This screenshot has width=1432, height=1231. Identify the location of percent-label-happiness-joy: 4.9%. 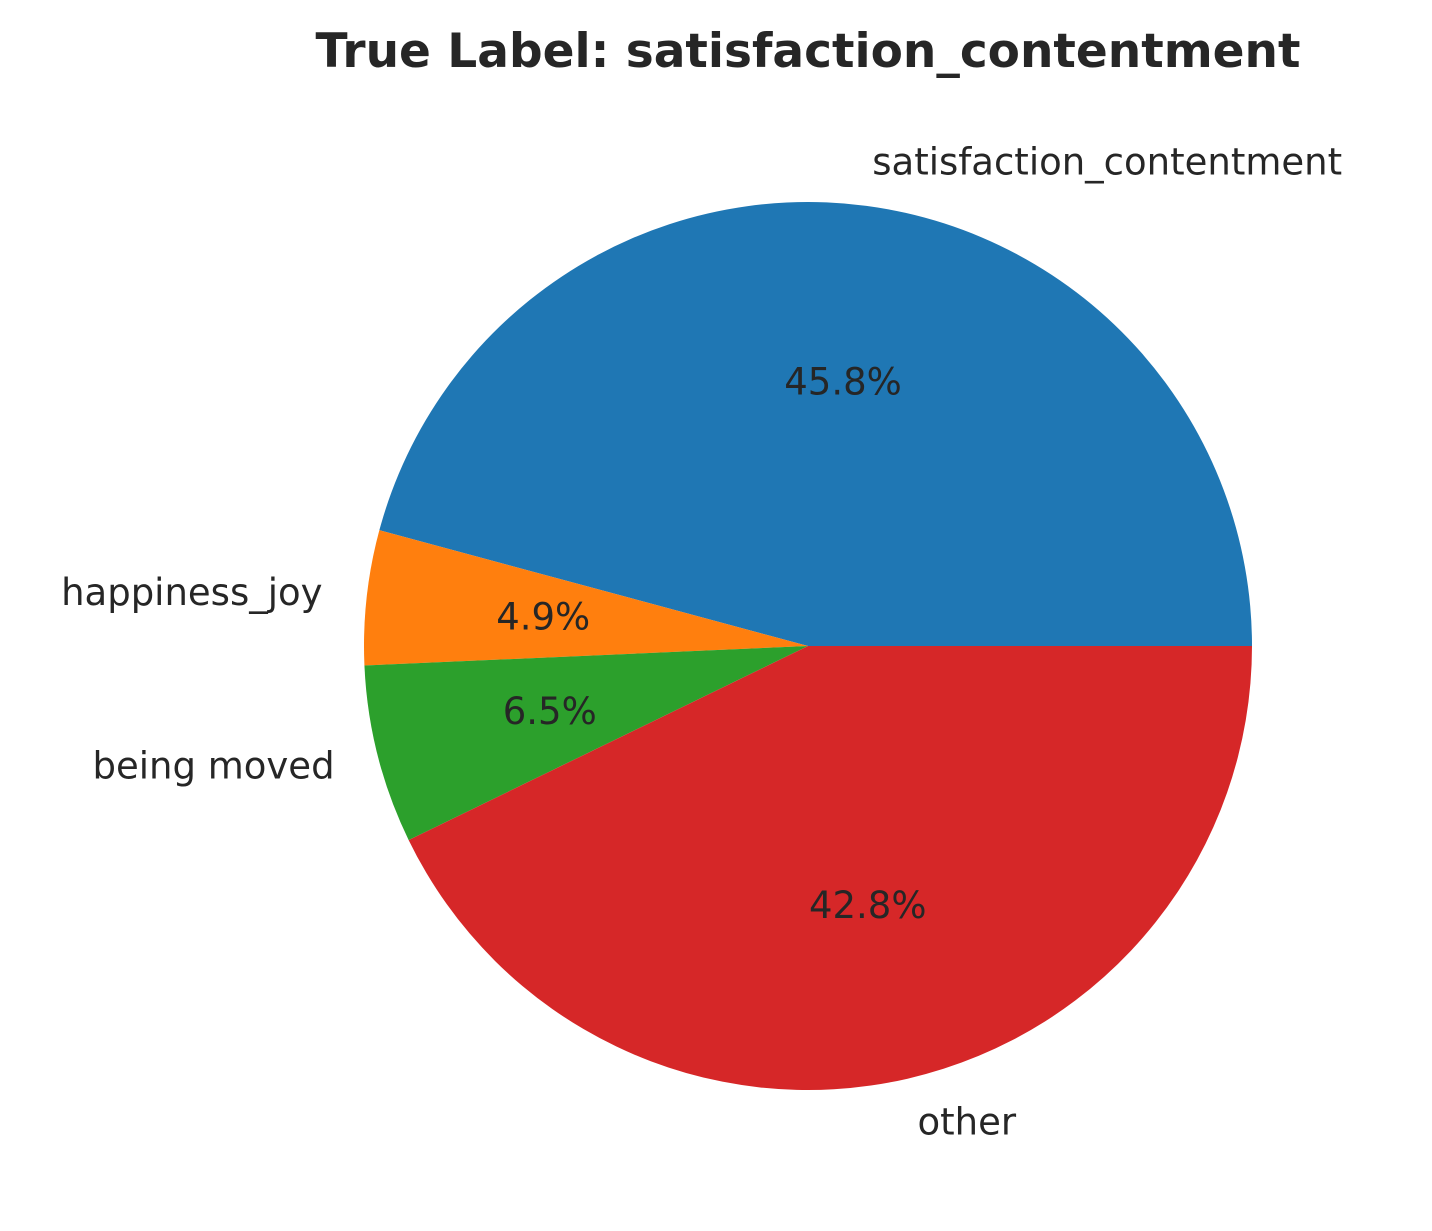
(543, 616).